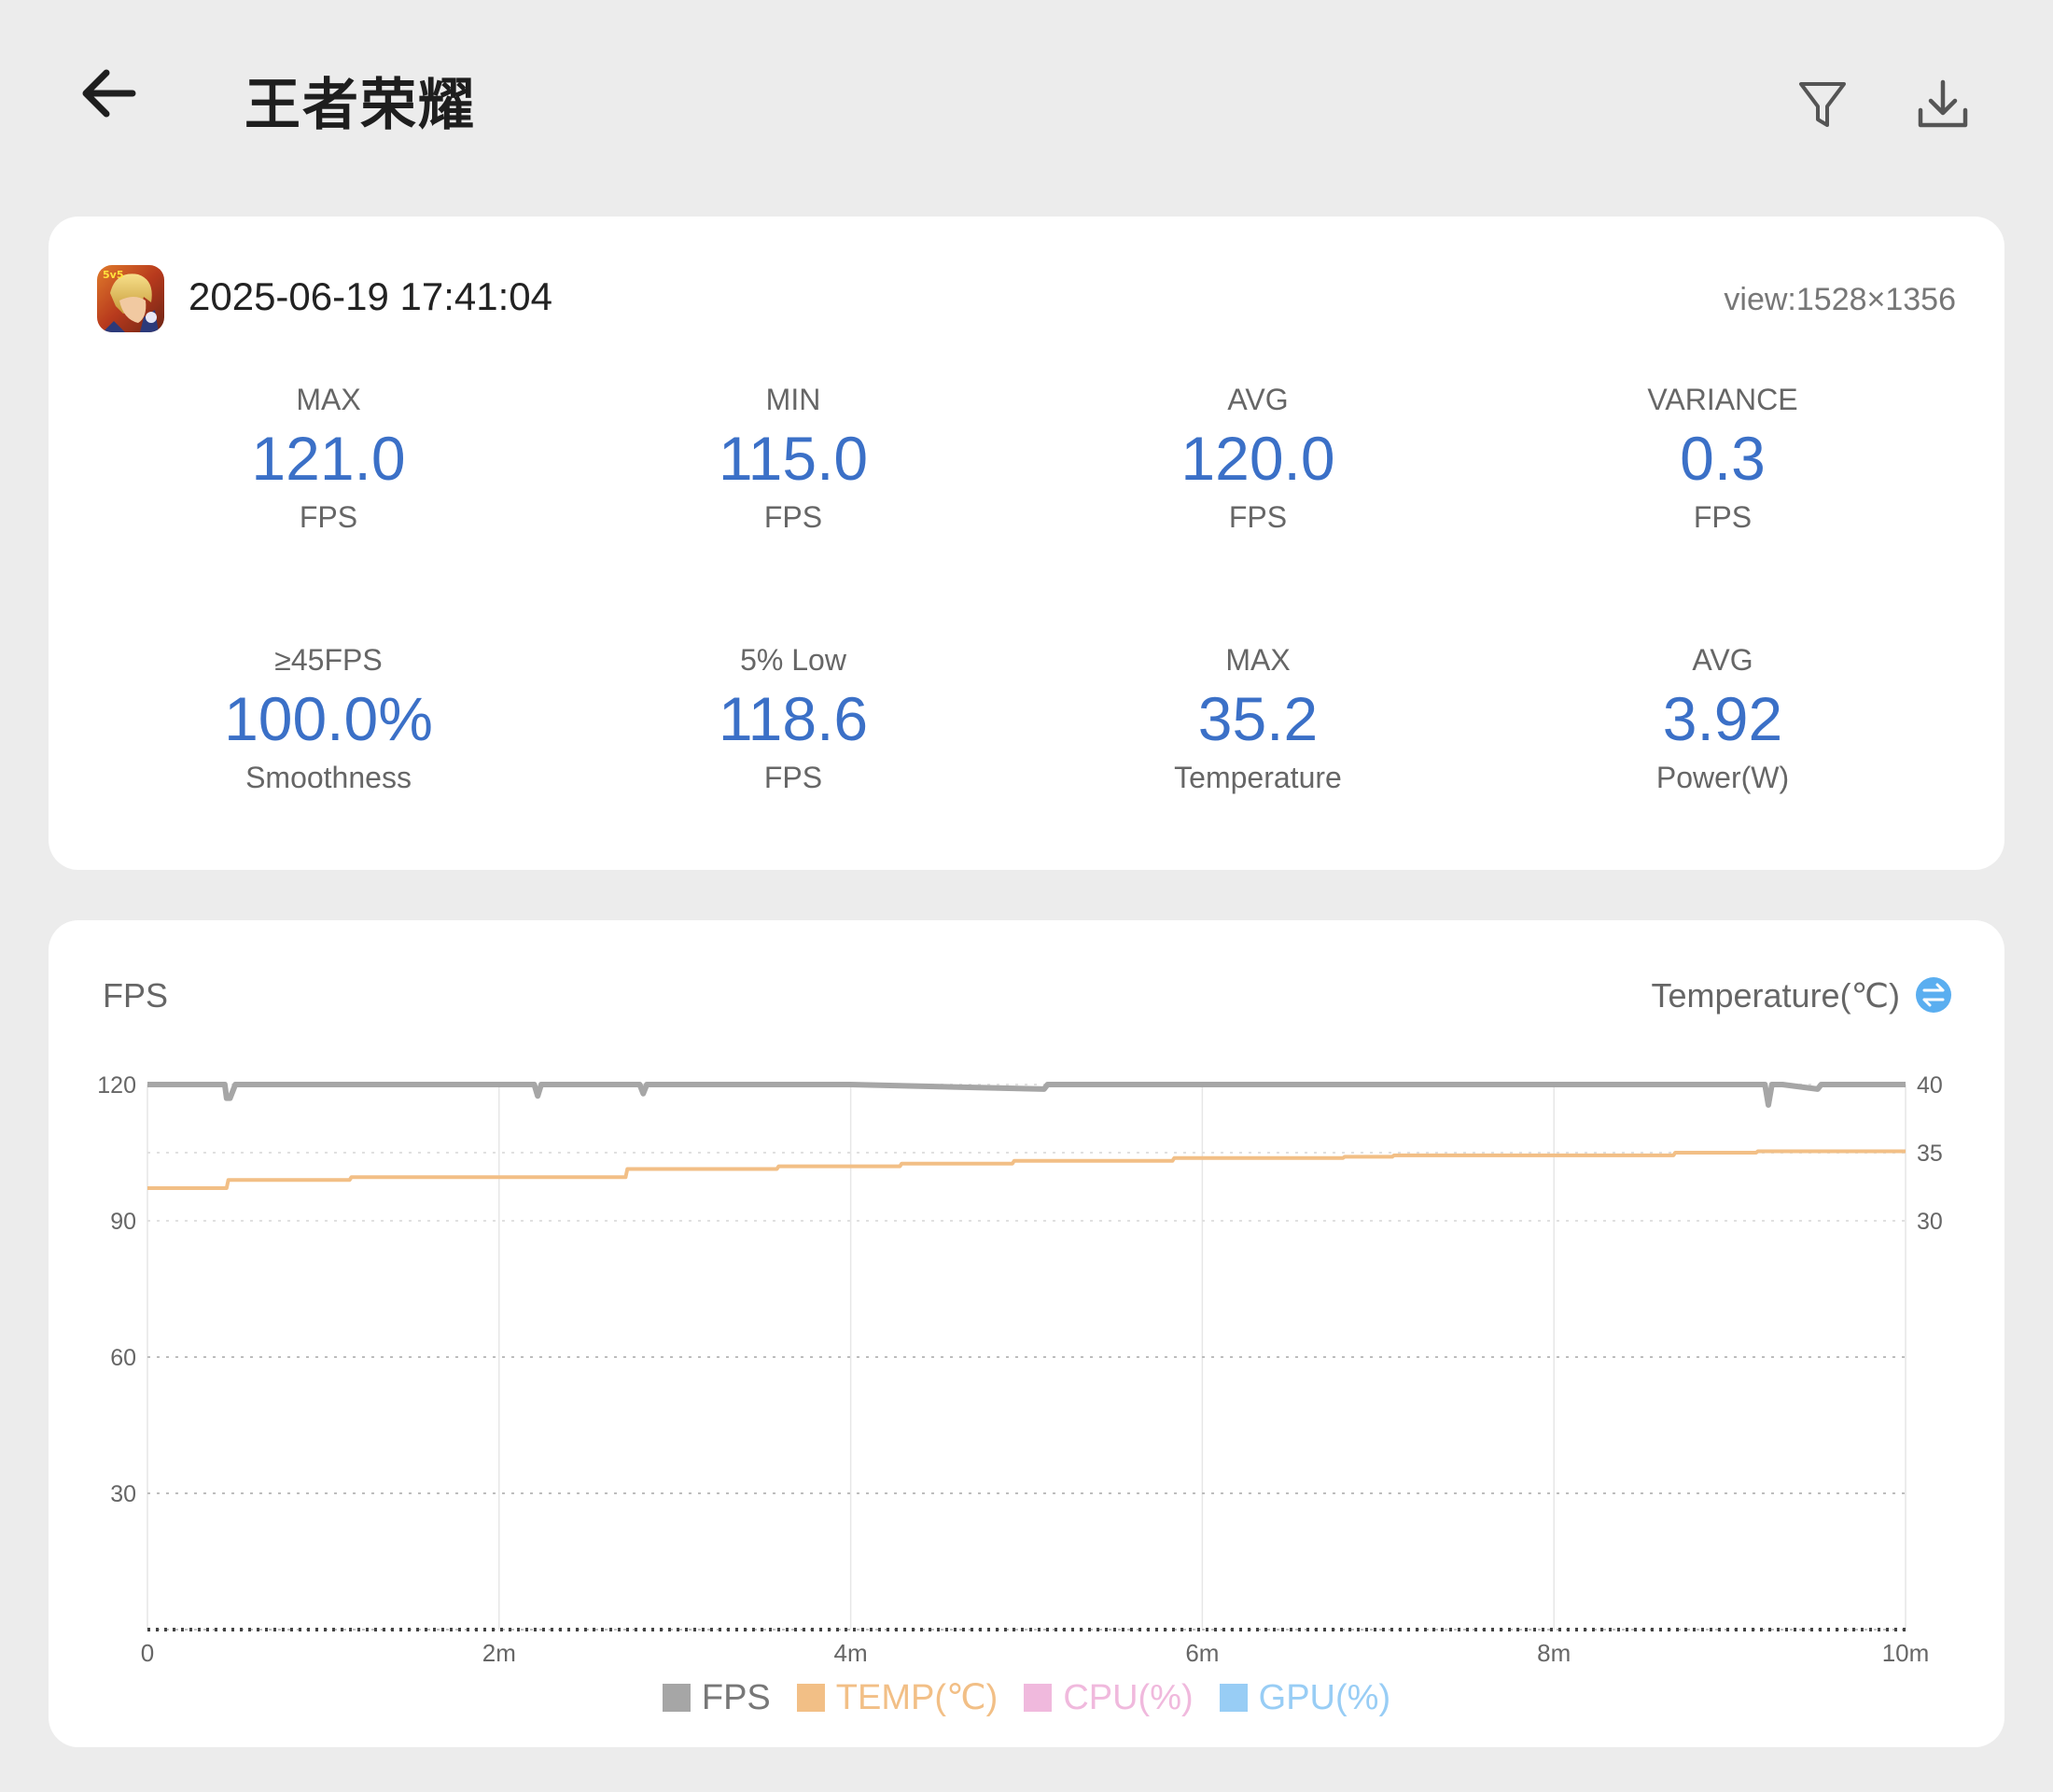 This screenshot has height=1792, width=2053. I want to click on stat-6: MAX 35.2 Temperature, so click(1258, 718).